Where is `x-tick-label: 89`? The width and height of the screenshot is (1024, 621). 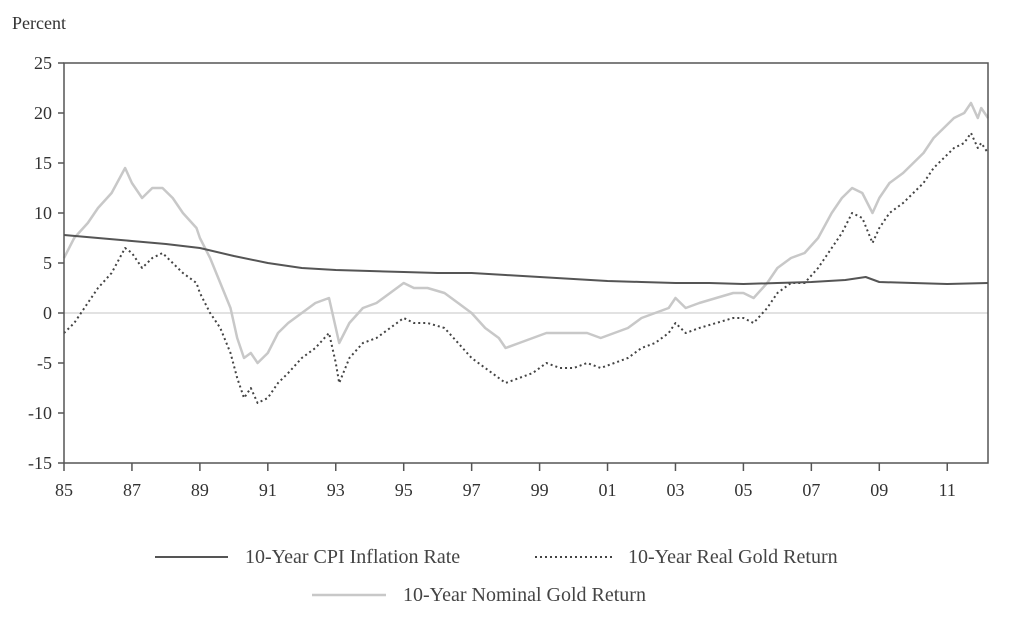
x-tick-label: 89 is located at coordinates (200, 490).